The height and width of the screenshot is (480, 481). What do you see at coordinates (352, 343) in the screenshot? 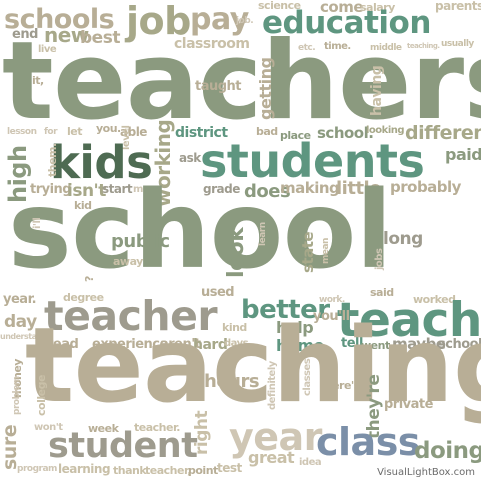
I see `cloud-word: tell` at bounding box center [352, 343].